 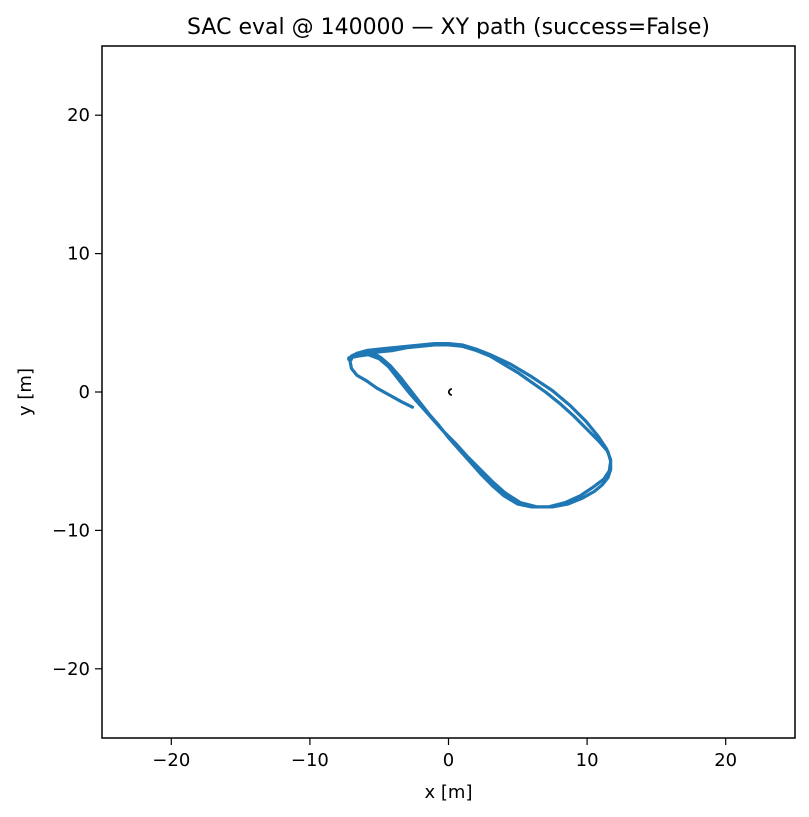 I want to click on x-tick-label: −10, so click(x=310, y=760).